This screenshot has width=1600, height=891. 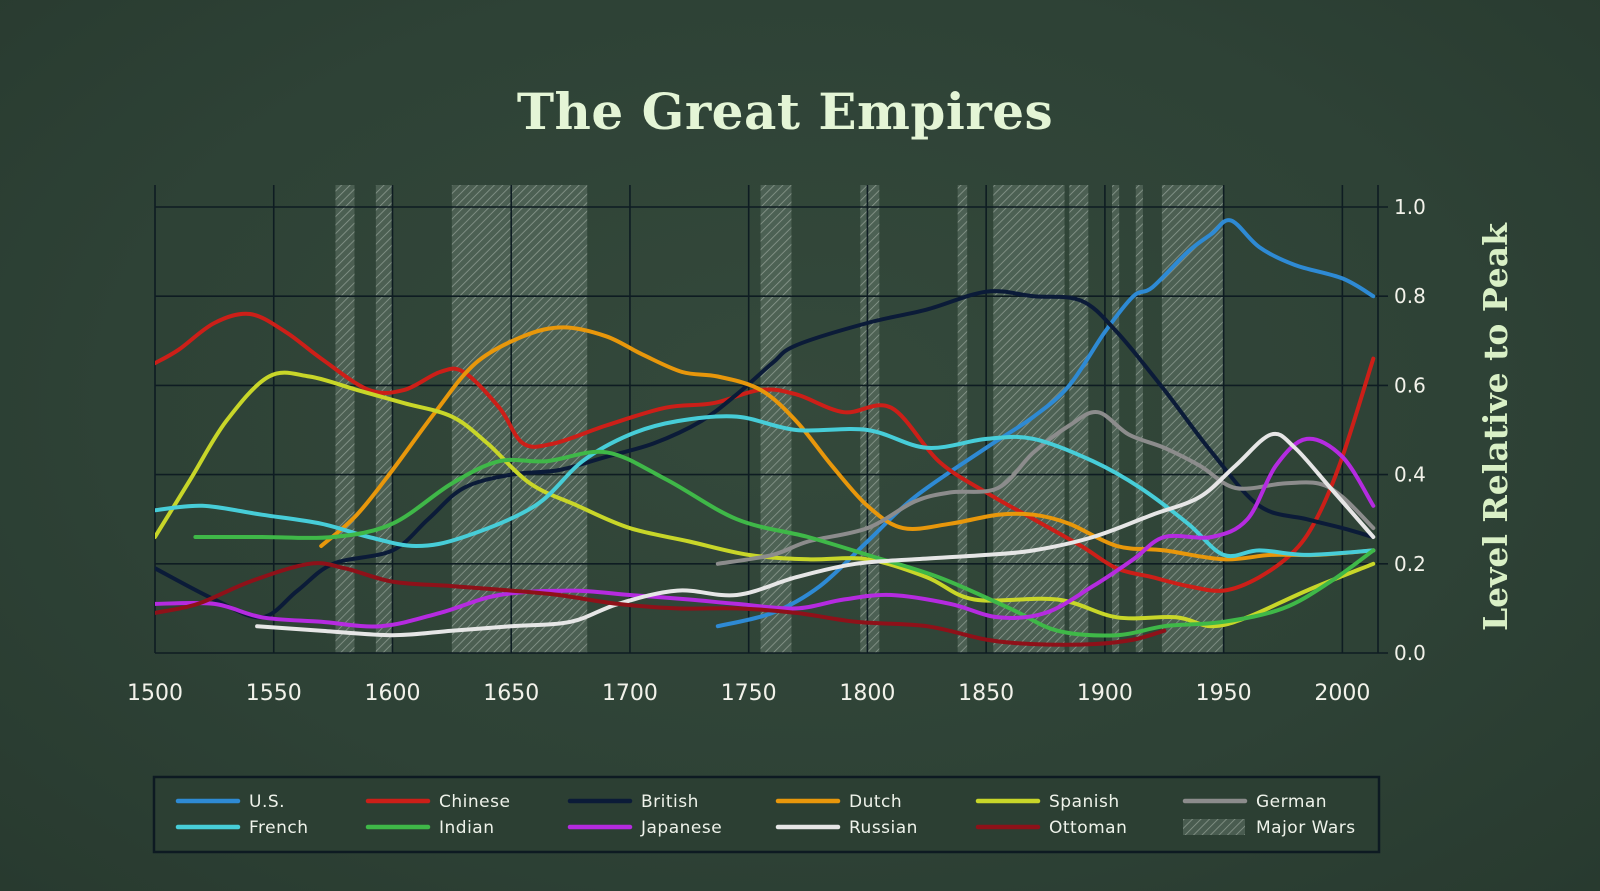 I want to click on legend-label-indian: Indian, so click(x=467, y=828).